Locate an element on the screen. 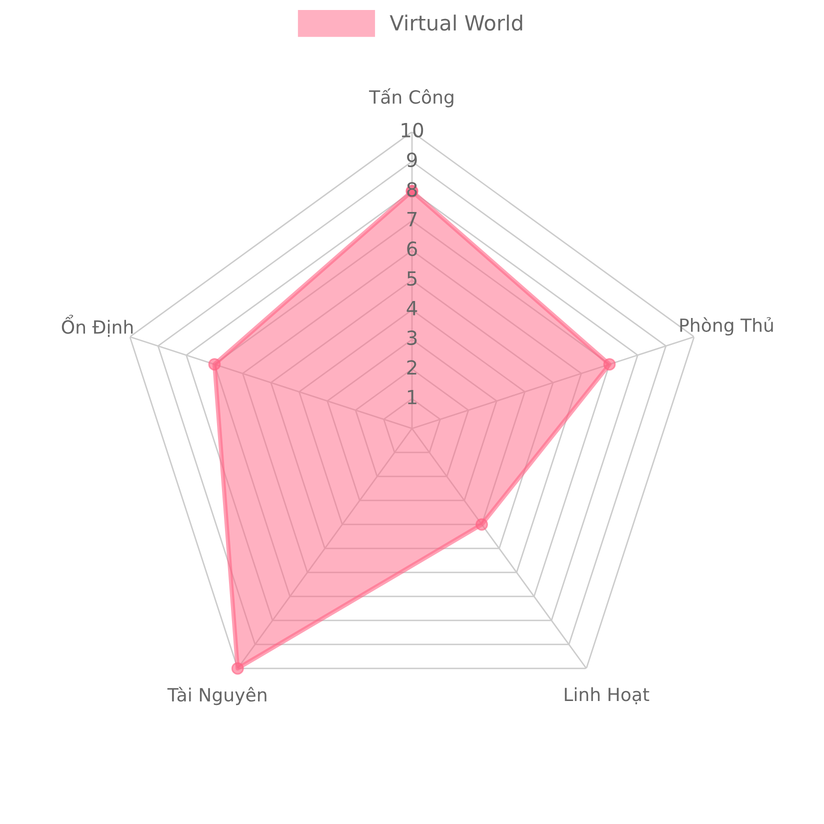 This screenshot has width=824, height=824. y-tick-label: 1 is located at coordinates (412, 397).